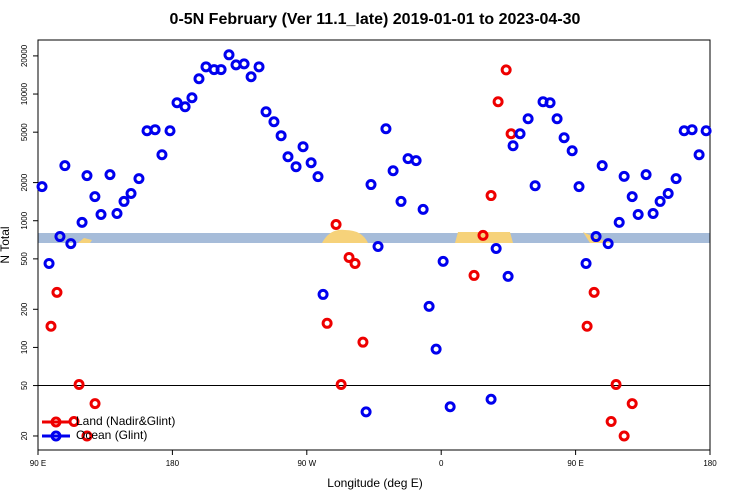 This screenshot has height=500, width=750. What do you see at coordinates (24, 220) in the screenshot?
I see `y-tick-label: 1000` at bounding box center [24, 220].